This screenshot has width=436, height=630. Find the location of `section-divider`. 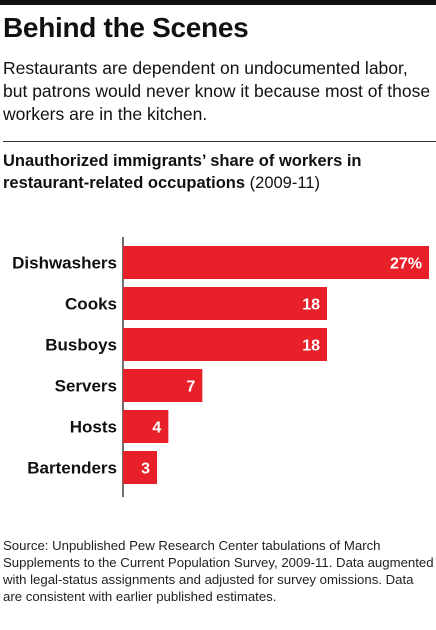

section-divider is located at coordinates (219, 141).